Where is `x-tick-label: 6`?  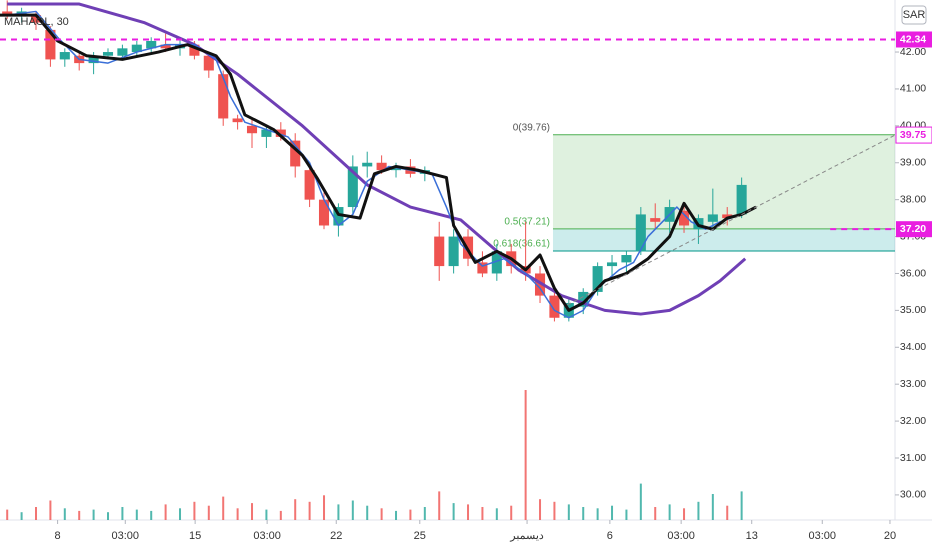 x-tick-label: 6 is located at coordinates (610, 536).